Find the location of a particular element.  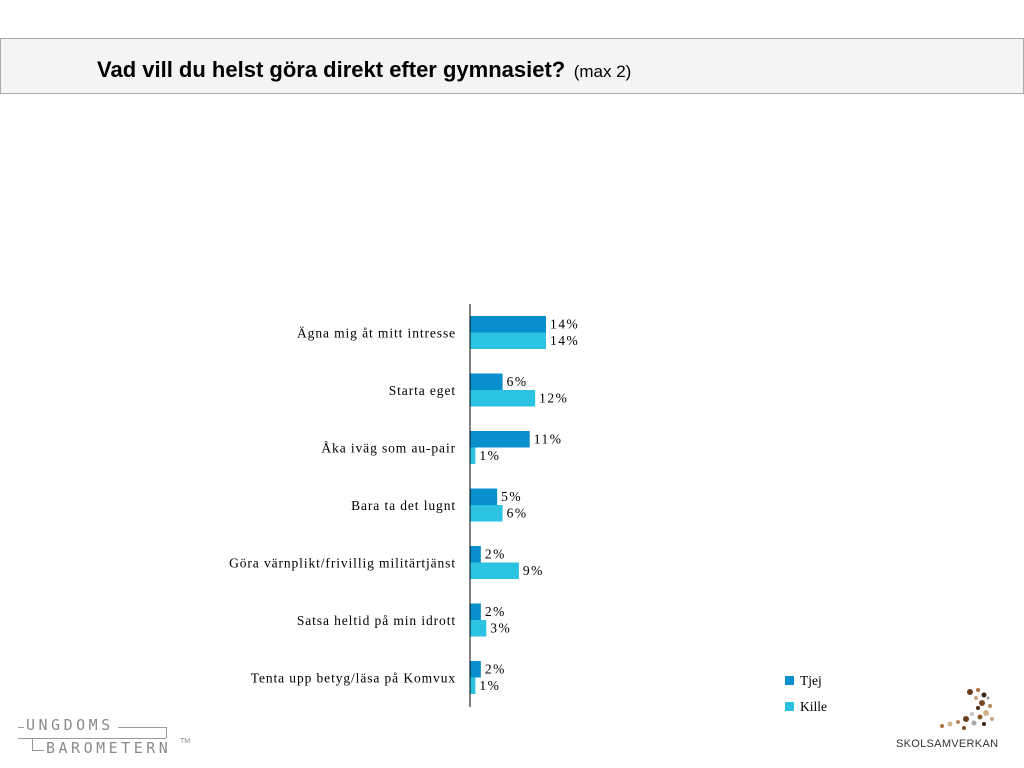

logo-text-barometern: BAROMETERN is located at coordinates (109, 748).